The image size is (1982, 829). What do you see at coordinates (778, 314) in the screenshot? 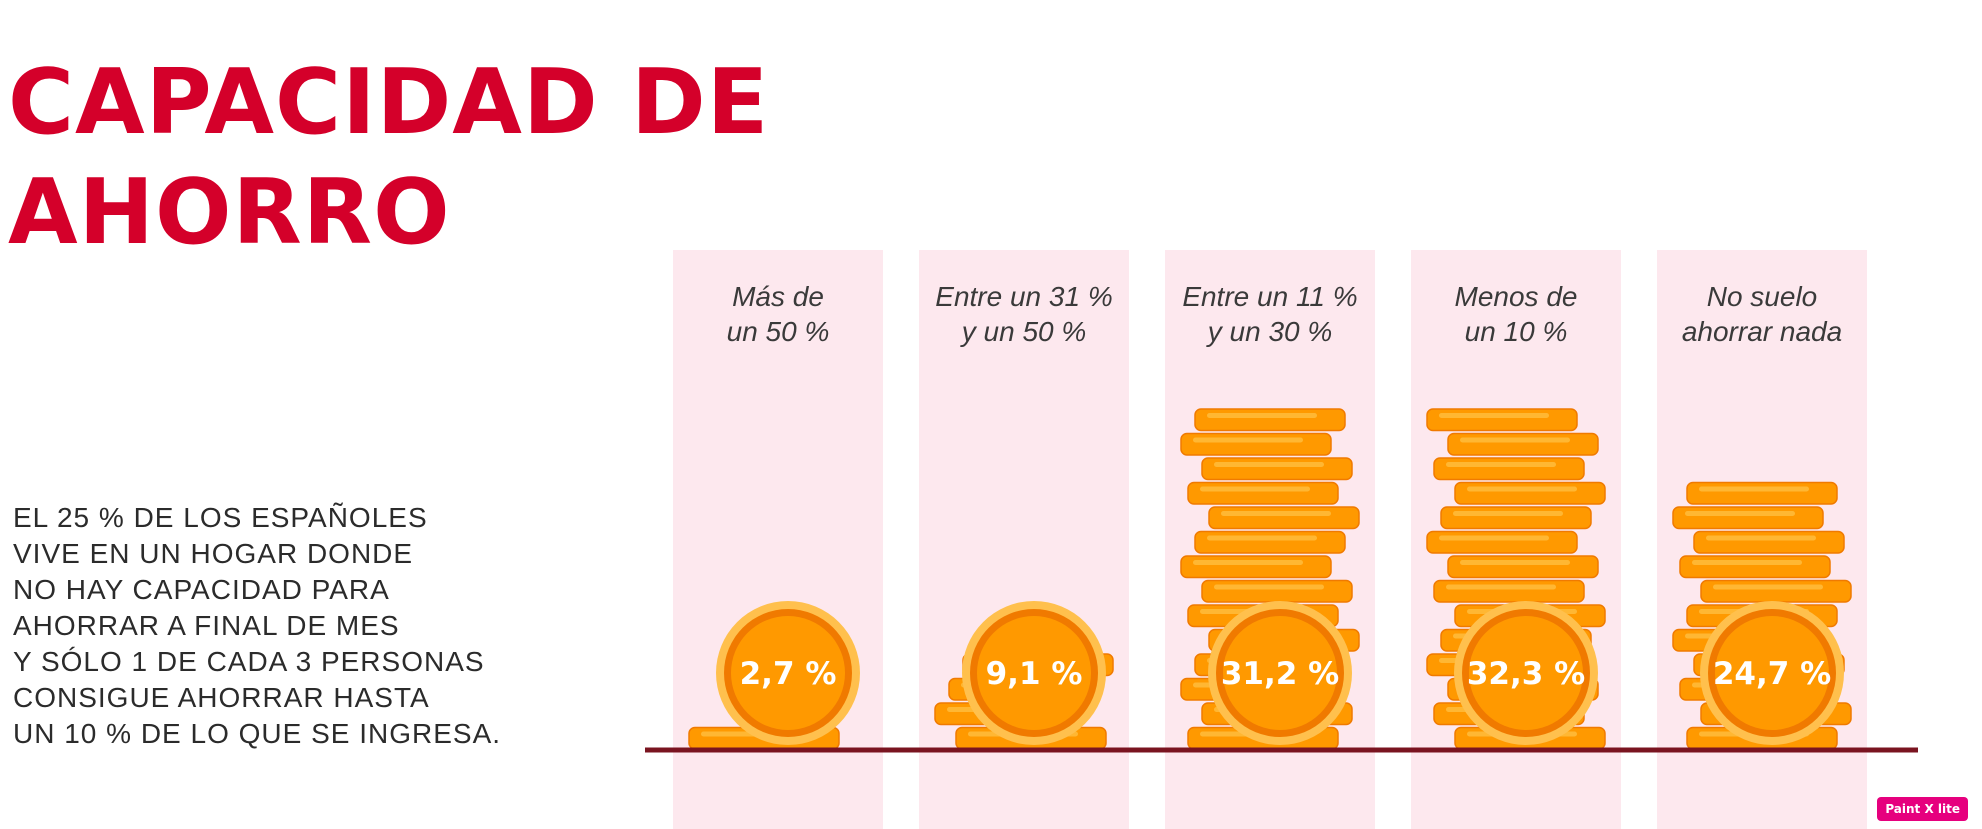
I see `category-label: Más de un 50 %` at bounding box center [778, 314].